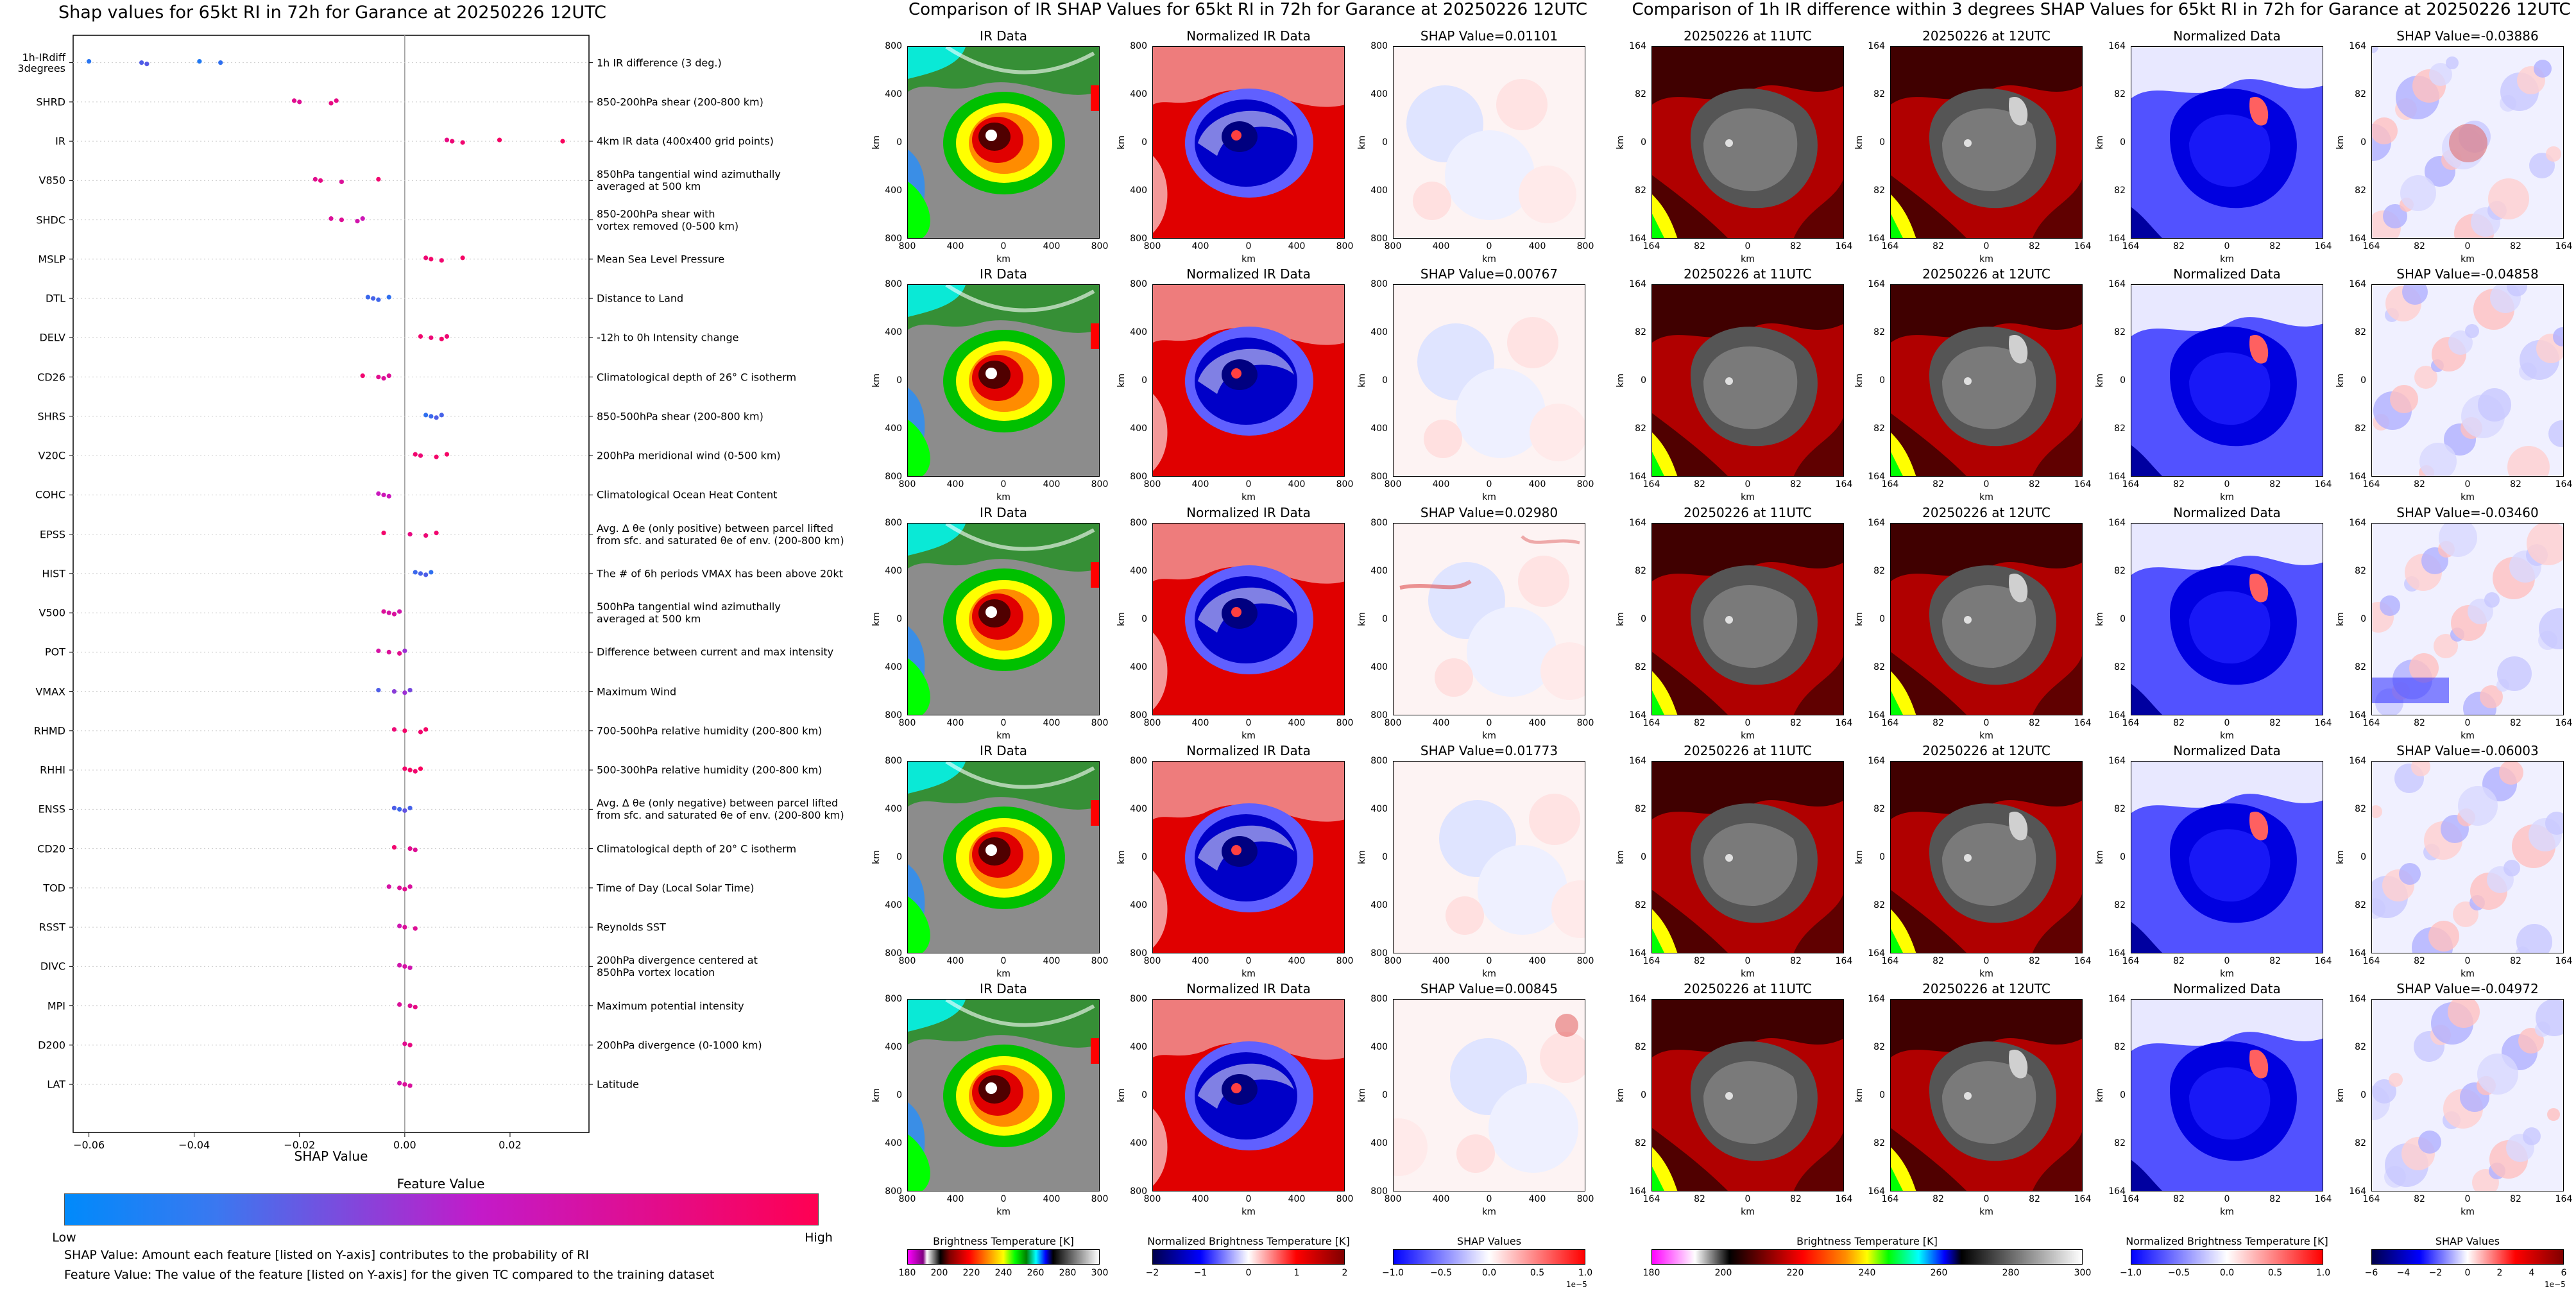  What do you see at coordinates (2467, 512) in the screenshot?
I see `panel-title-r2-c6: SHAP Value=-0.03460` at bounding box center [2467, 512].